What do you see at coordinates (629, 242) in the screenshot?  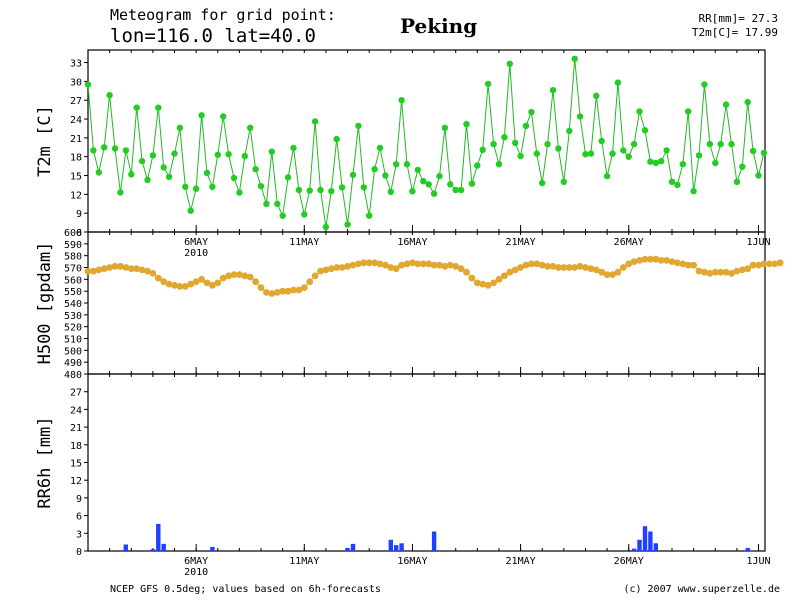 I see `t2m-xtick-label: 26MAY` at bounding box center [629, 242].